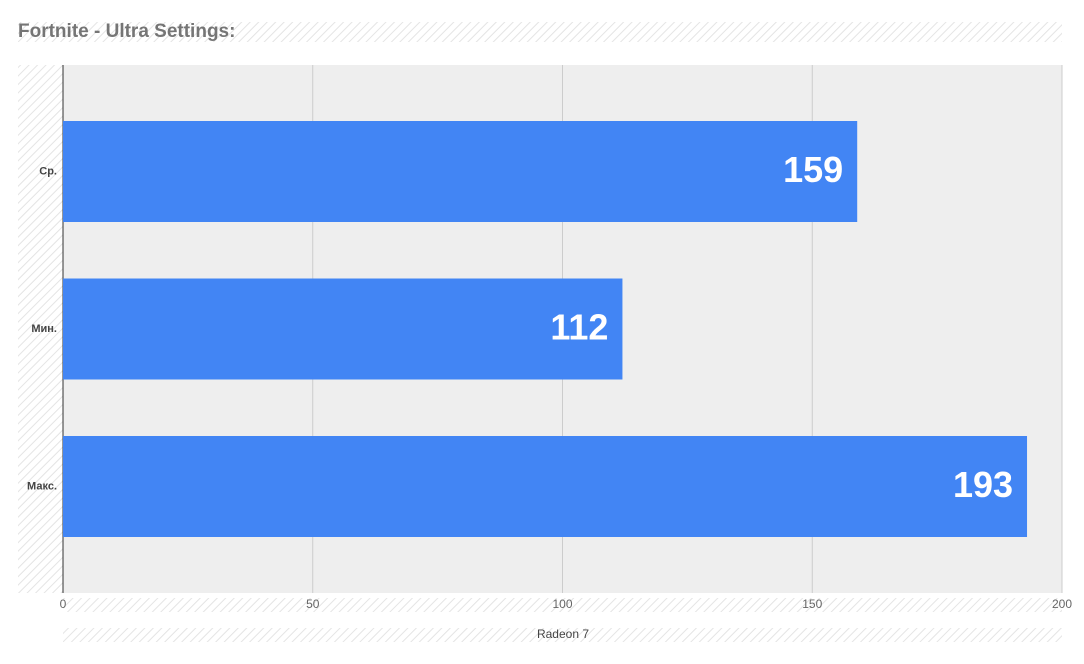  Describe the element at coordinates (63, 604) in the screenshot. I see `x-tick-label: 0` at that location.